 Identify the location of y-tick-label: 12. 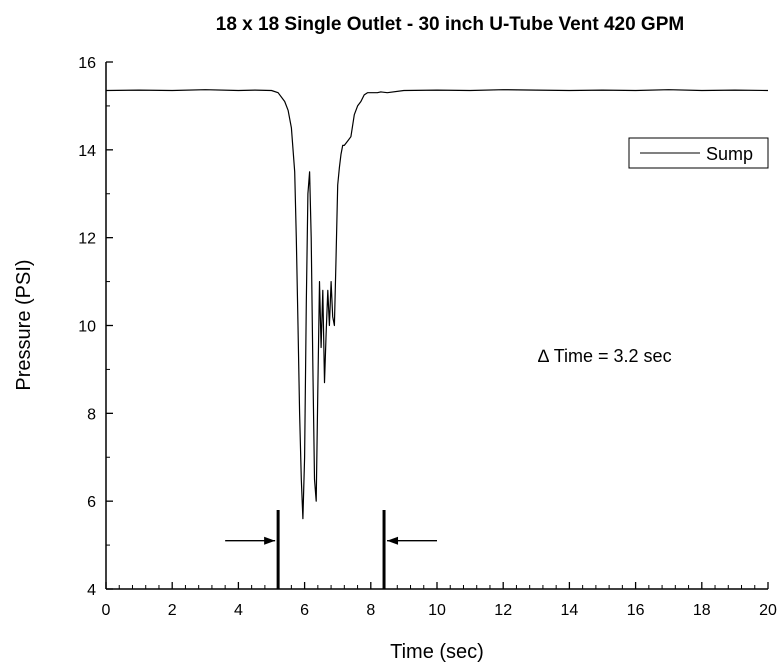
(87, 239).